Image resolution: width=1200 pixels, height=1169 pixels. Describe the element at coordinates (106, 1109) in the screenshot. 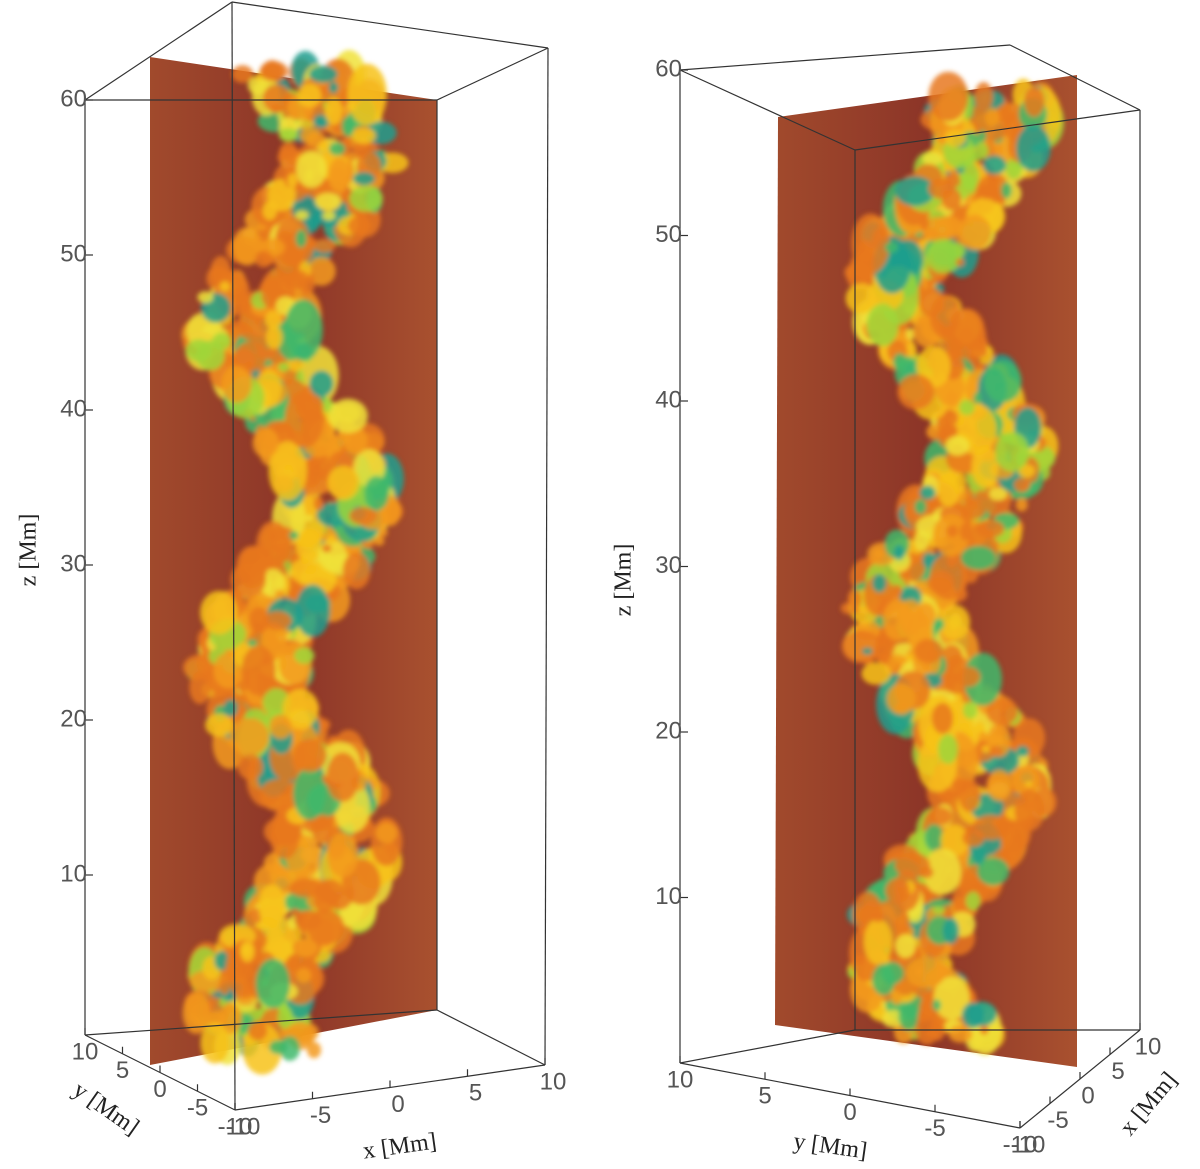

I see `y-axis-label: y [Mm]` at that location.